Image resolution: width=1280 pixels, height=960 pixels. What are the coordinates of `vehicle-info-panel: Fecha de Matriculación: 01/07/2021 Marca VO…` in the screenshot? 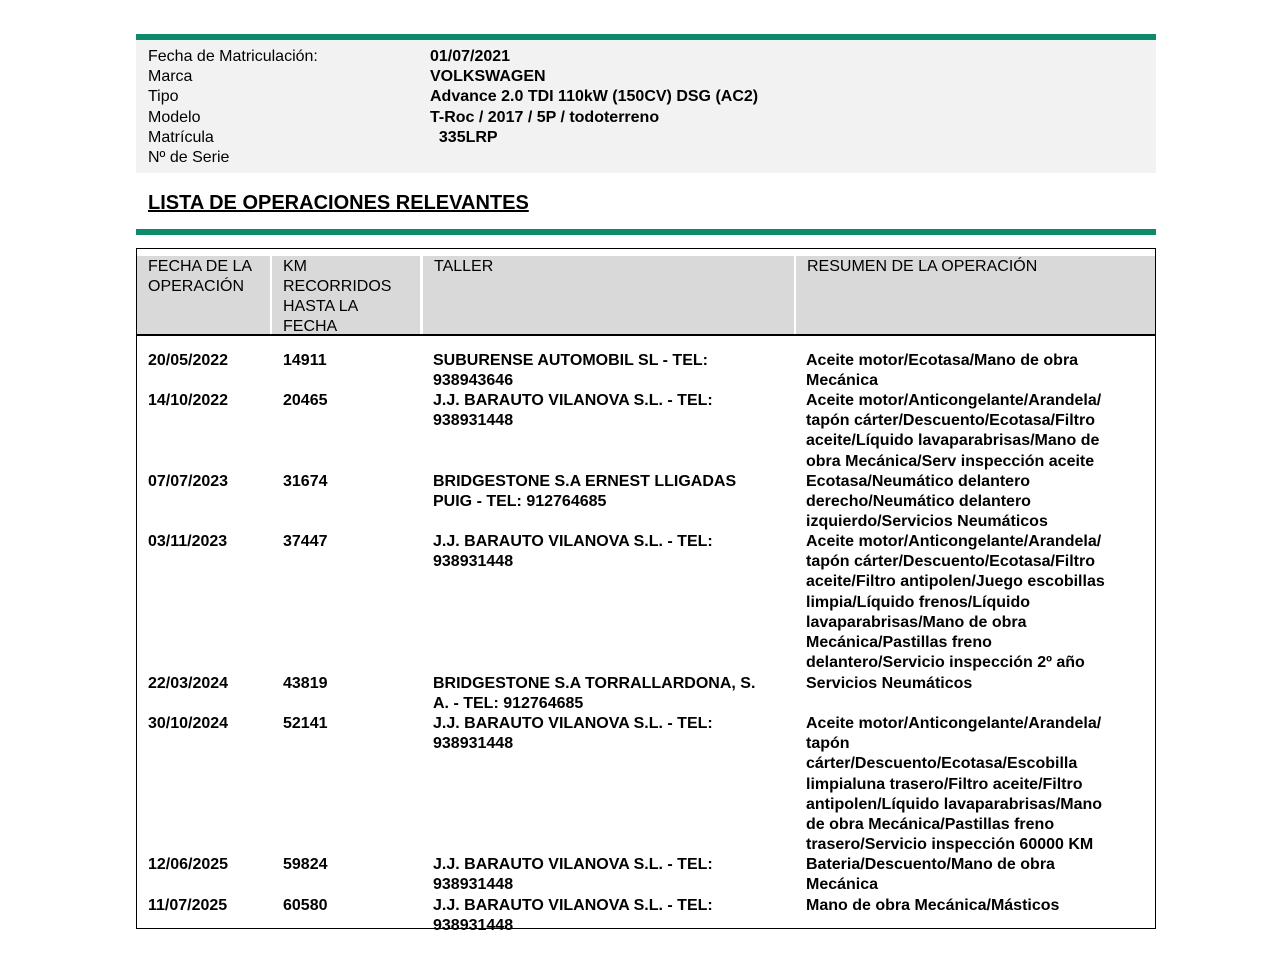 It's located at (646, 106).